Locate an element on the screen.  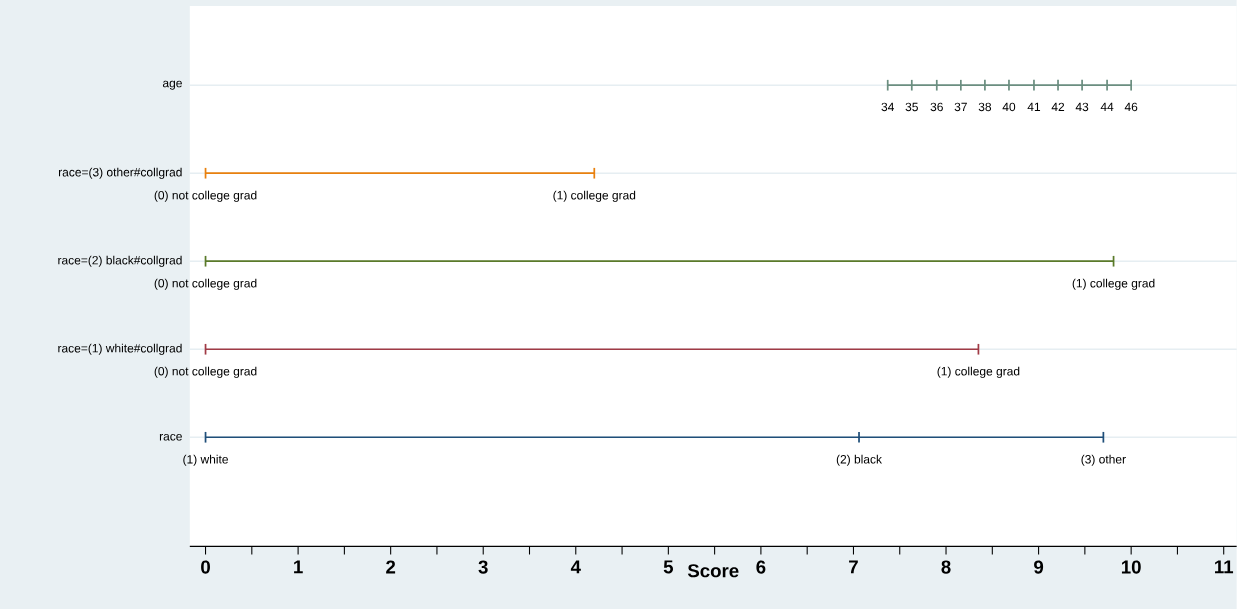
y-tick-label: race=(3) other#collgrad is located at coordinates (120, 173).